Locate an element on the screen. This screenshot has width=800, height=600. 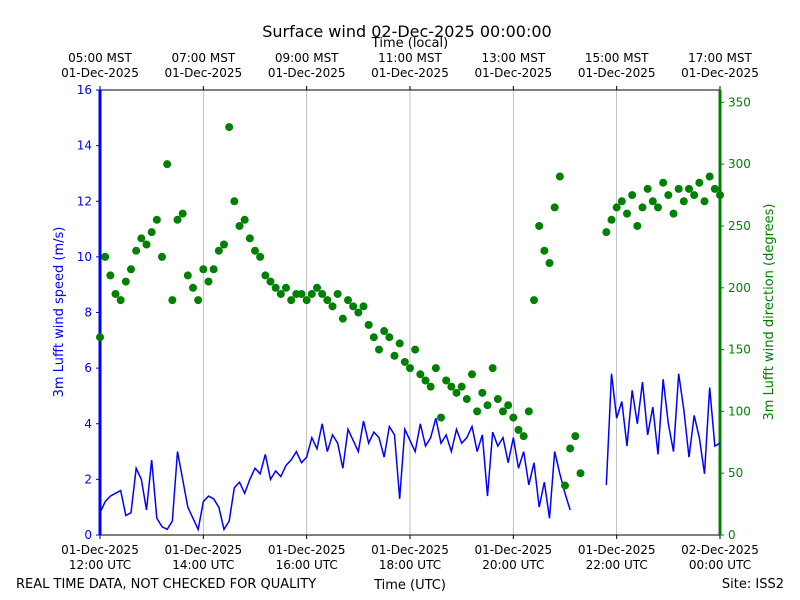
y2-tick-label: 50 is located at coordinates (735, 473).